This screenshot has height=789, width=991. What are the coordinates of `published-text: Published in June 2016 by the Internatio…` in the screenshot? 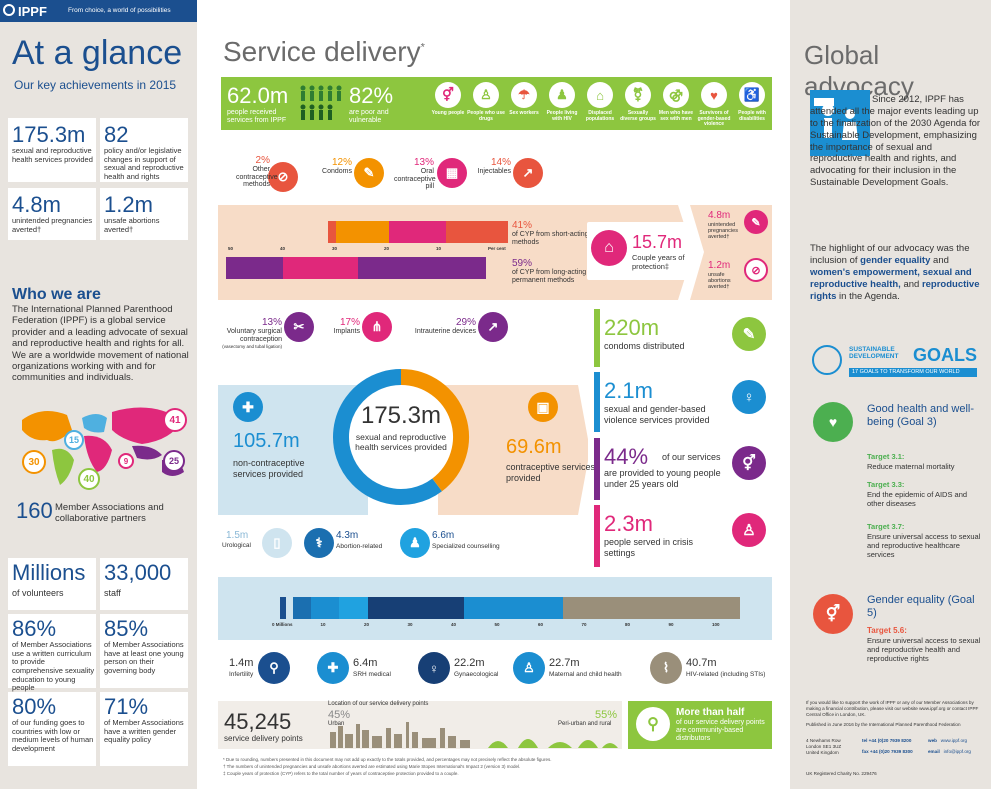 It's located at (883, 724).